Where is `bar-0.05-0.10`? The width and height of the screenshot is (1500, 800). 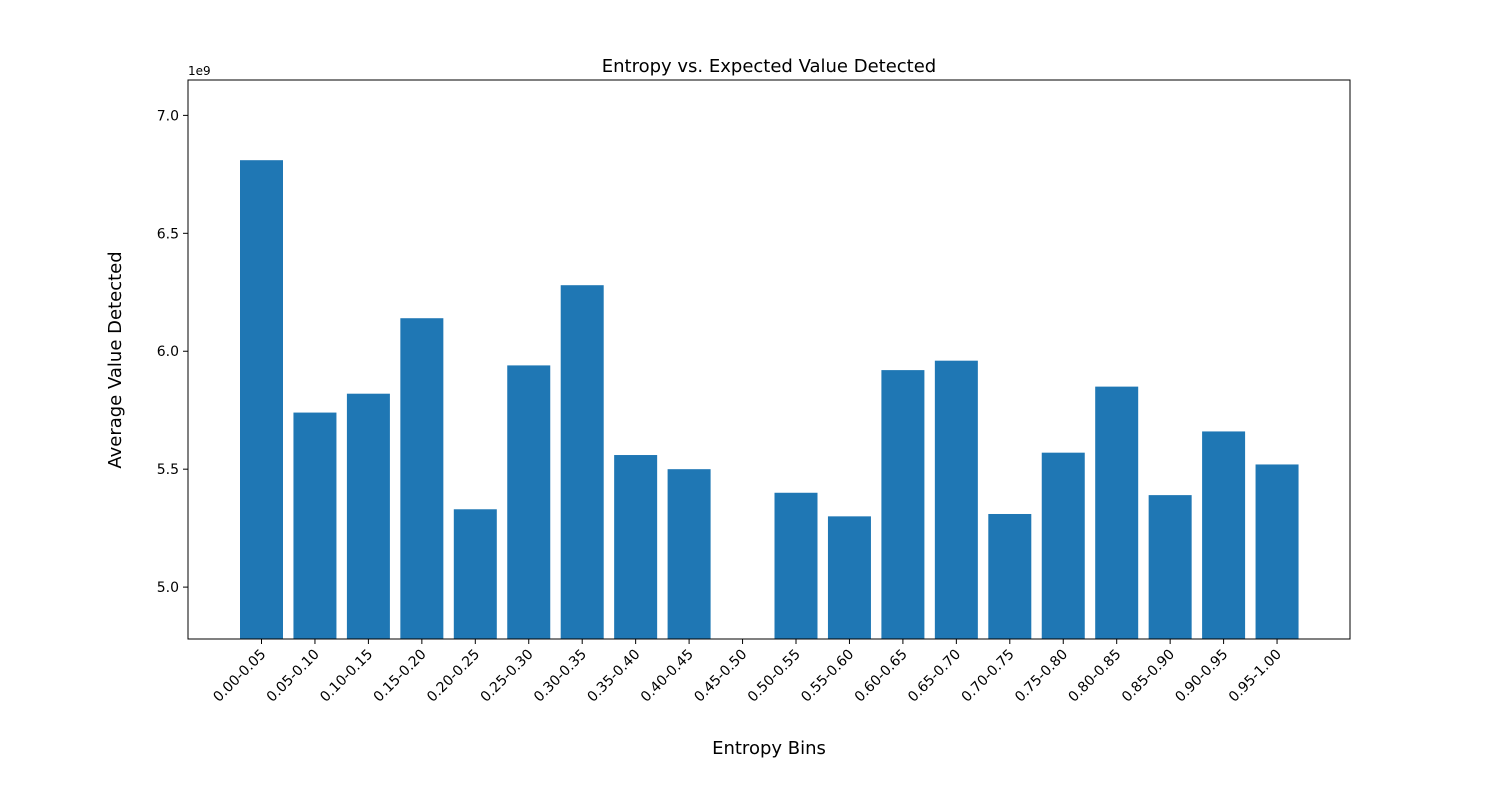 bar-0.05-0.10 is located at coordinates (315, 525).